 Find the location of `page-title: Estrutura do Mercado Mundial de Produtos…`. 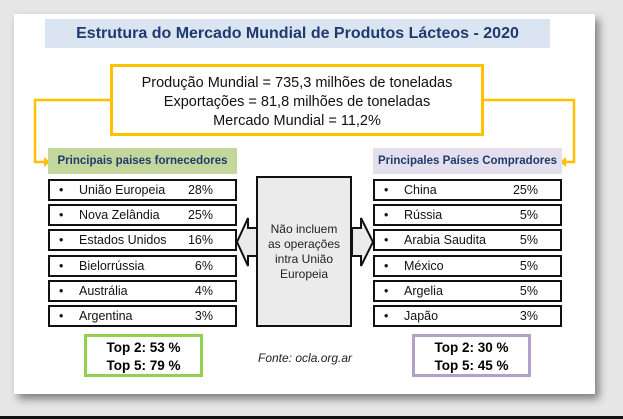

page-title: Estrutura do Mercado Mundial de Produtos… is located at coordinates (297, 33).